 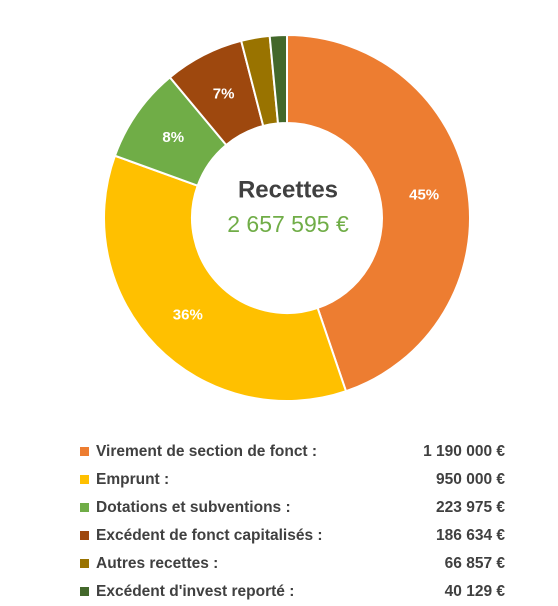 What do you see at coordinates (195, 591) in the screenshot?
I see `legend-label: Excédent d'invest reporté :` at bounding box center [195, 591].